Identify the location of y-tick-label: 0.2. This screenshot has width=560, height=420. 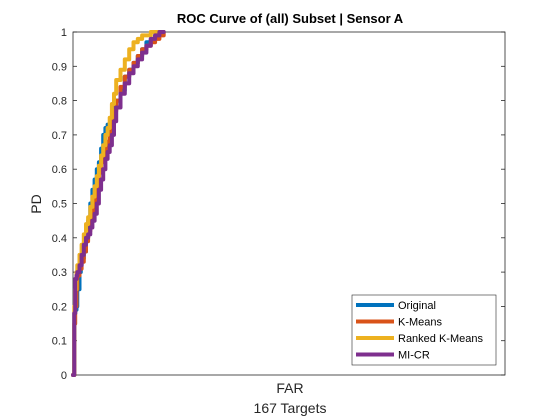
(59, 307).